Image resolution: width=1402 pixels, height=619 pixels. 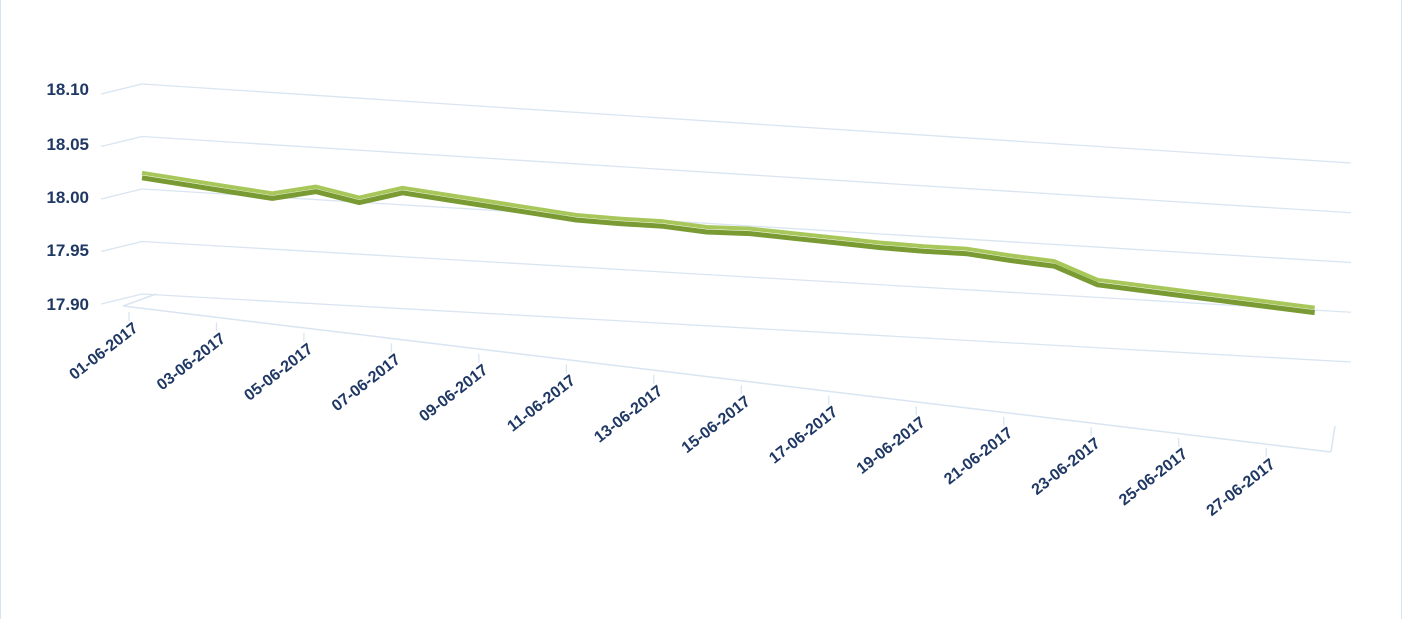 What do you see at coordinates (803, 436) in the screenshot?
I see `x-tick-label: 17-06-2017` at bounding box center [803, 436].